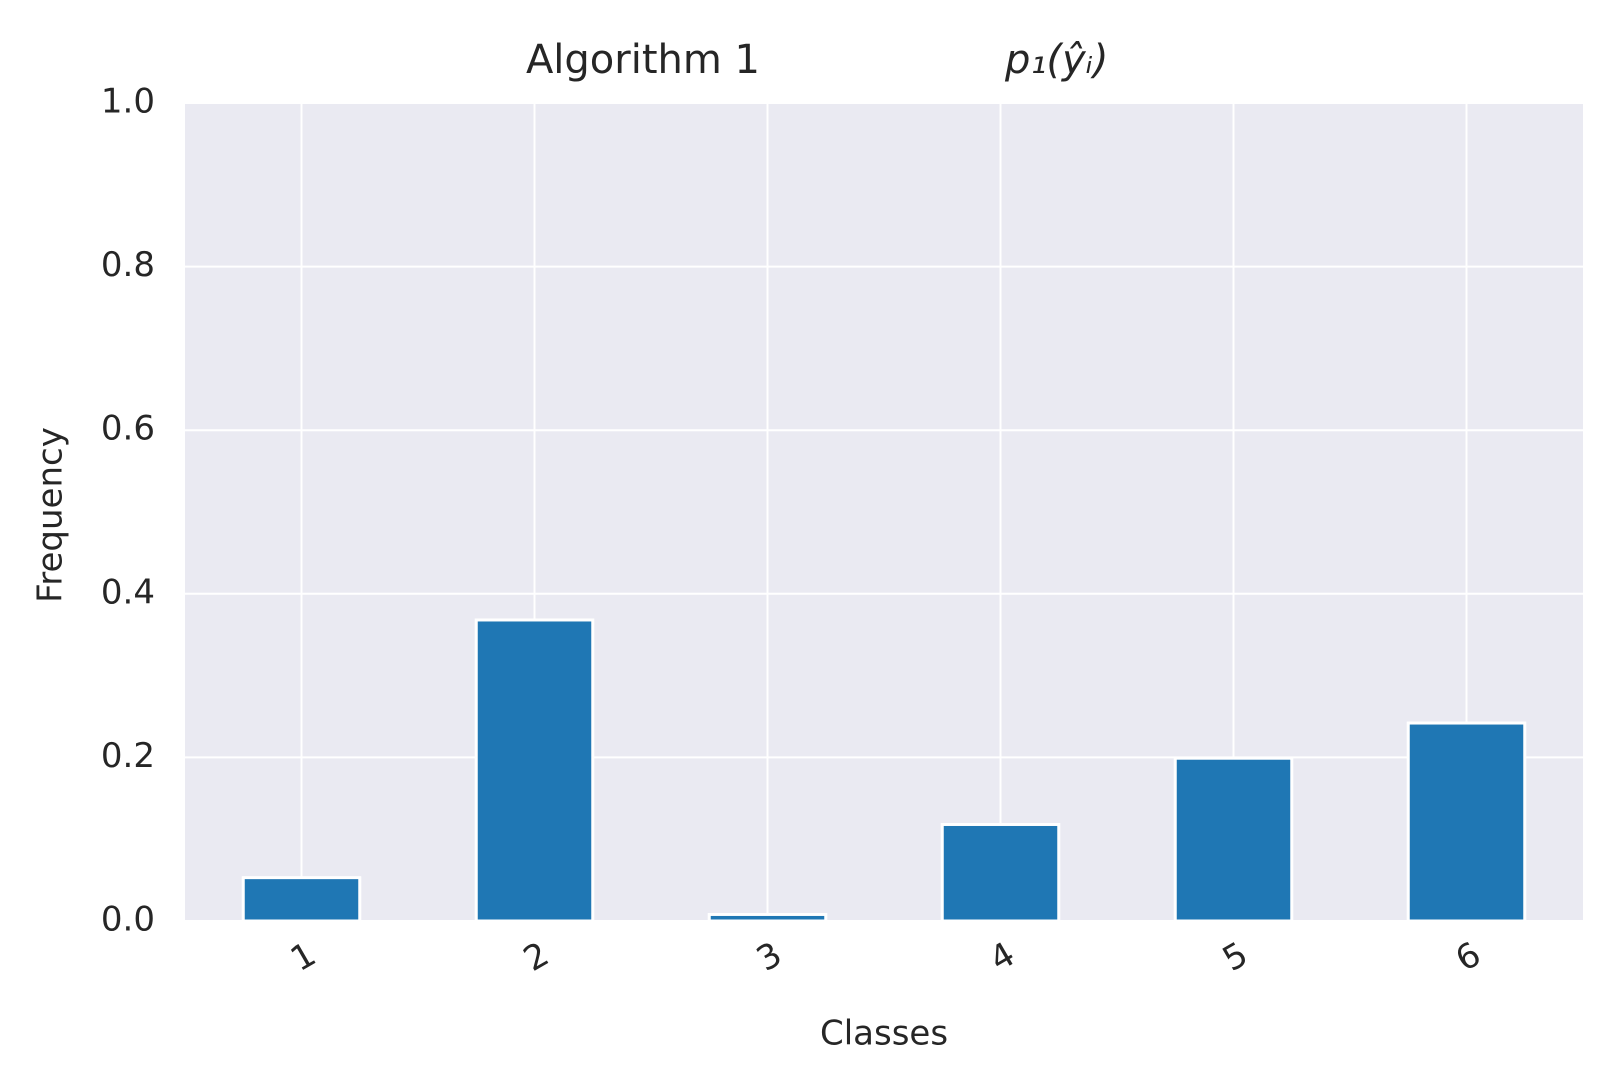 This screenshot has height=1081, width=1607. What do you see at coordinates (303, 956) in the screenshot?
I see `x-tick-label: 1` at bounding box center [303, 956].